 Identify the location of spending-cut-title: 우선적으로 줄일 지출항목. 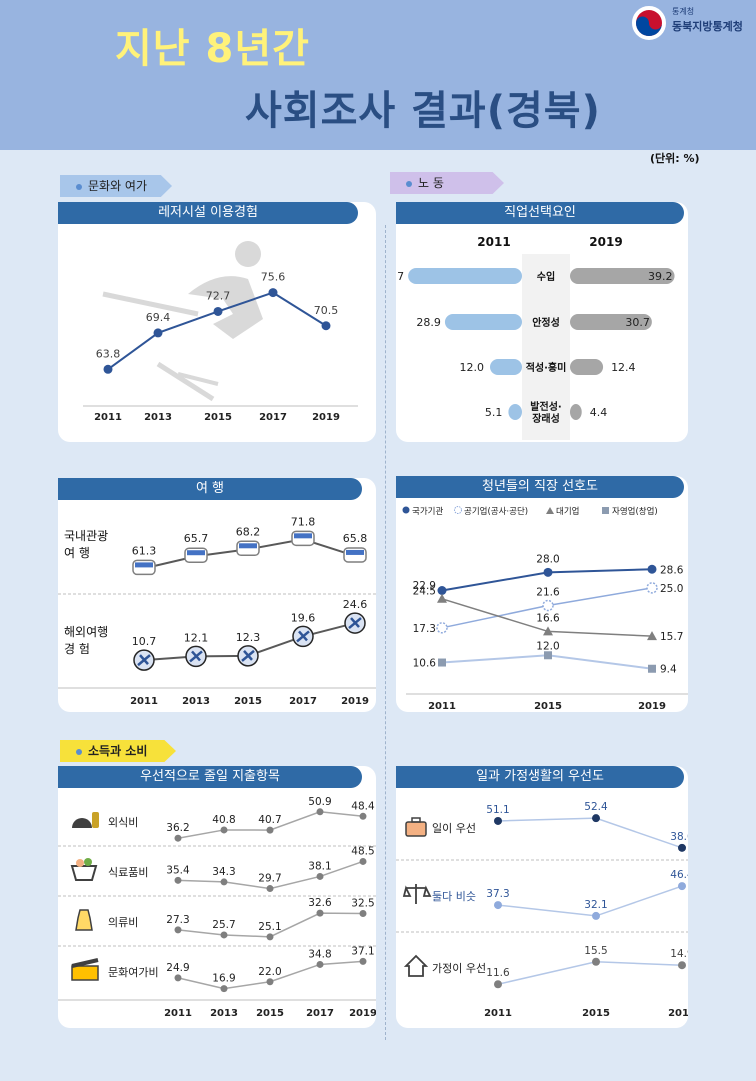
(210, 777).